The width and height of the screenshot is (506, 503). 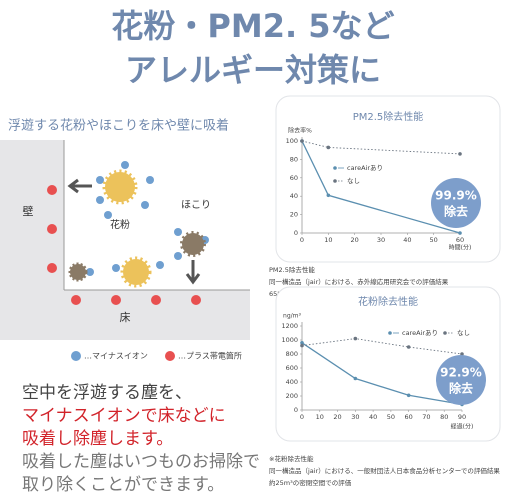 What do you see at coordinates (359, 281) in the screenshot?
I see `chart-note: 同一構造品（jair）における、赤外線応用研究会での評価結果` at bounding box center [359, 281].